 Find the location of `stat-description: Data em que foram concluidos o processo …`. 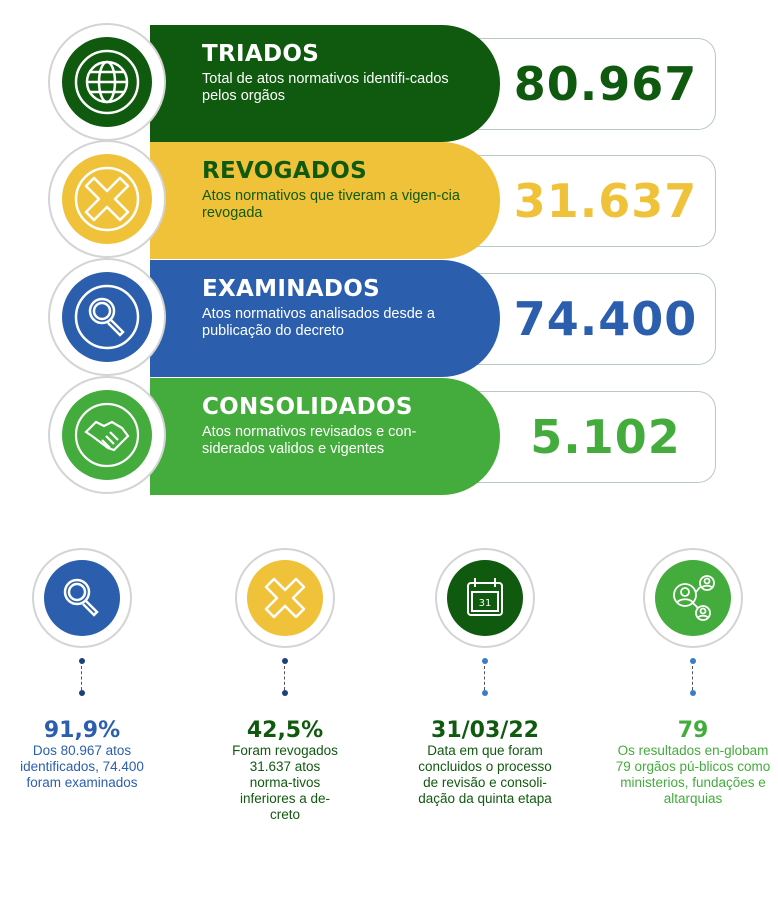

stat-description: Data em que foram concluidos o processo … is located at coordinates (485, 774).